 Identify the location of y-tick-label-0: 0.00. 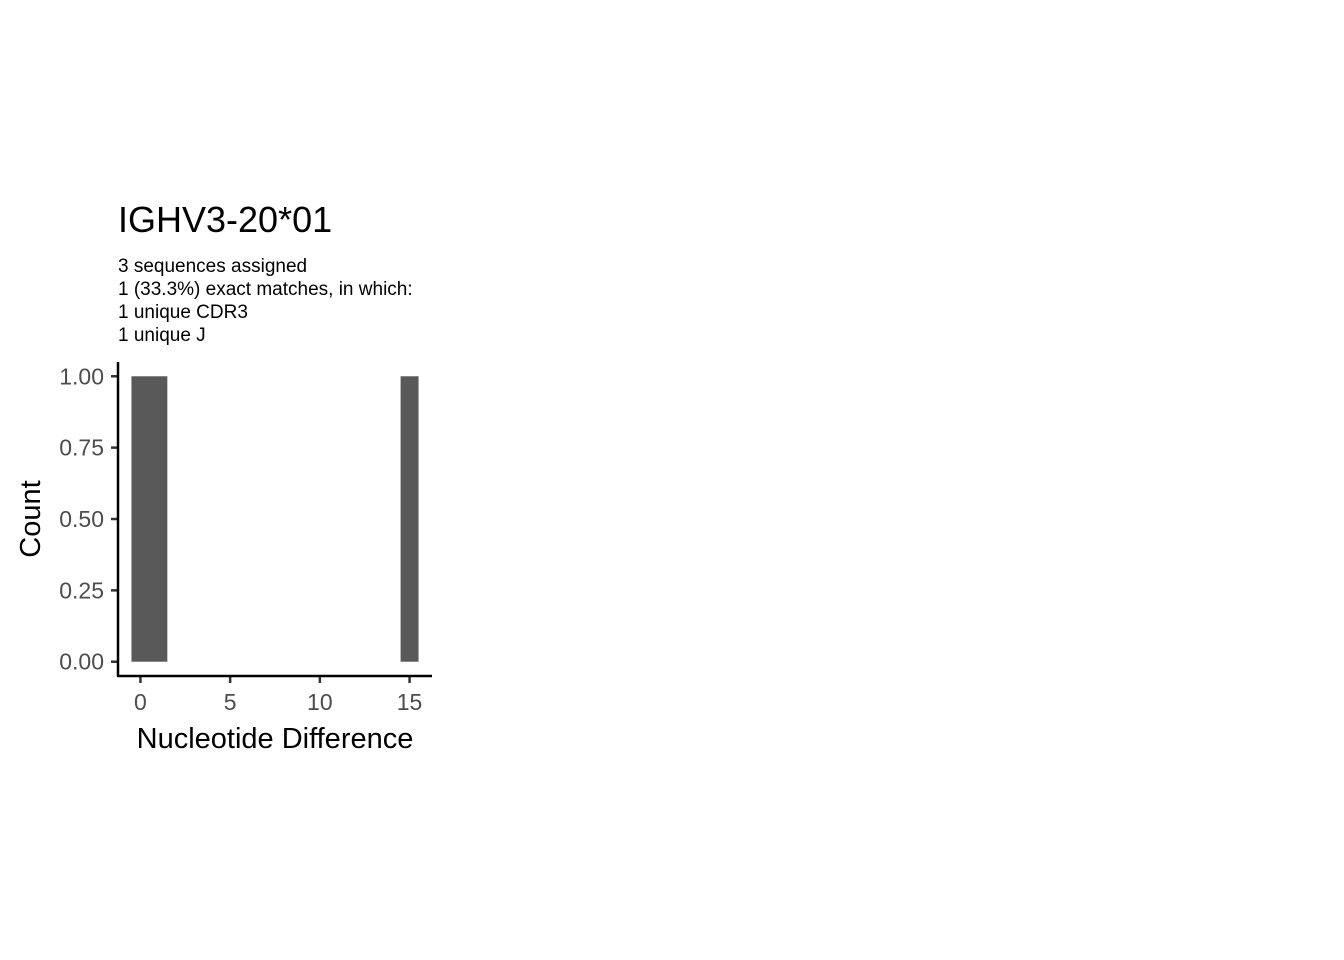
(81, 662).